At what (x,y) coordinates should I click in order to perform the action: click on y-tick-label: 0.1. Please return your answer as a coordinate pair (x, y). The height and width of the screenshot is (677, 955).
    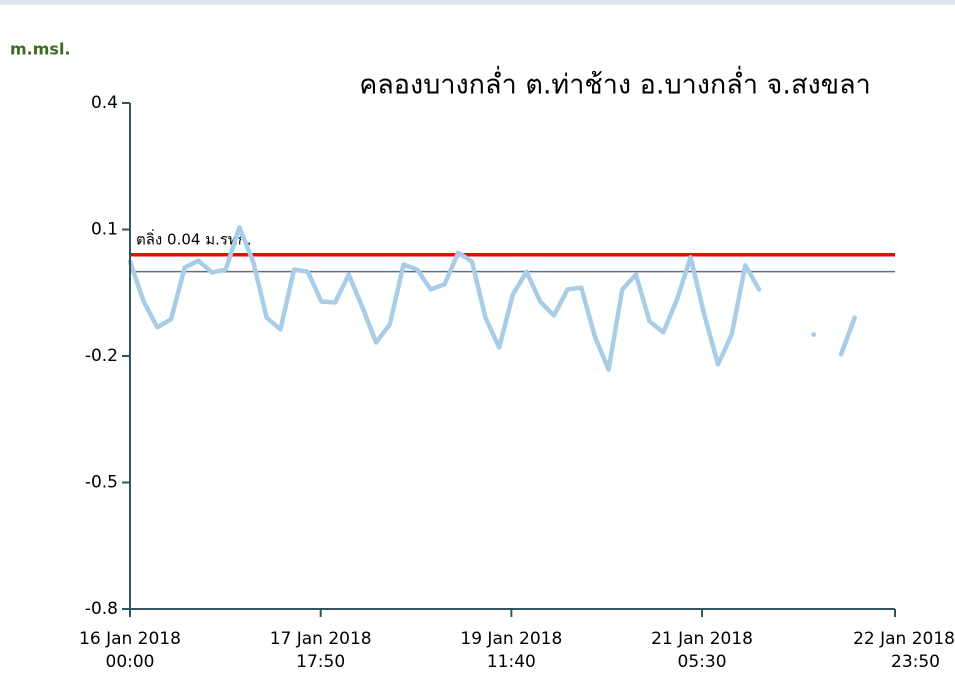
    Looking at the image, I should click on (104, 230).